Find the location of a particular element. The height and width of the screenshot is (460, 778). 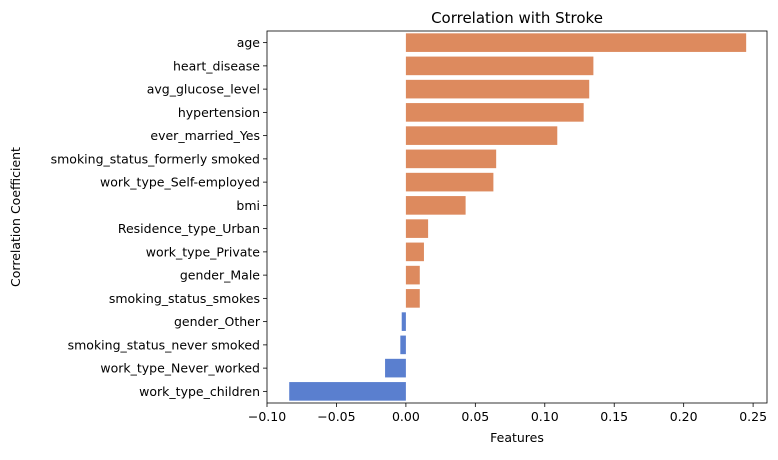

y-tick-label: gender_Other is located at coordinates (217, 321).